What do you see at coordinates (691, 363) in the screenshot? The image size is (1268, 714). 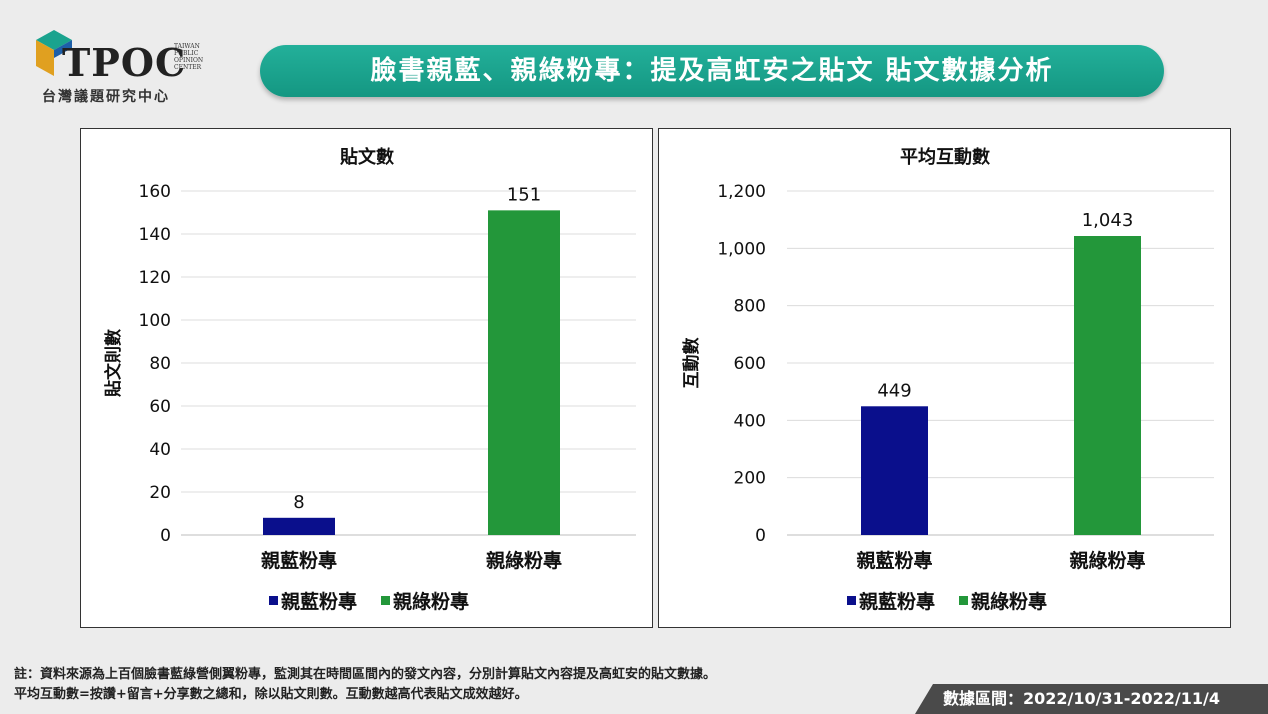 I see `y-axis-label: 互動數` at bounding box center [691, 363].